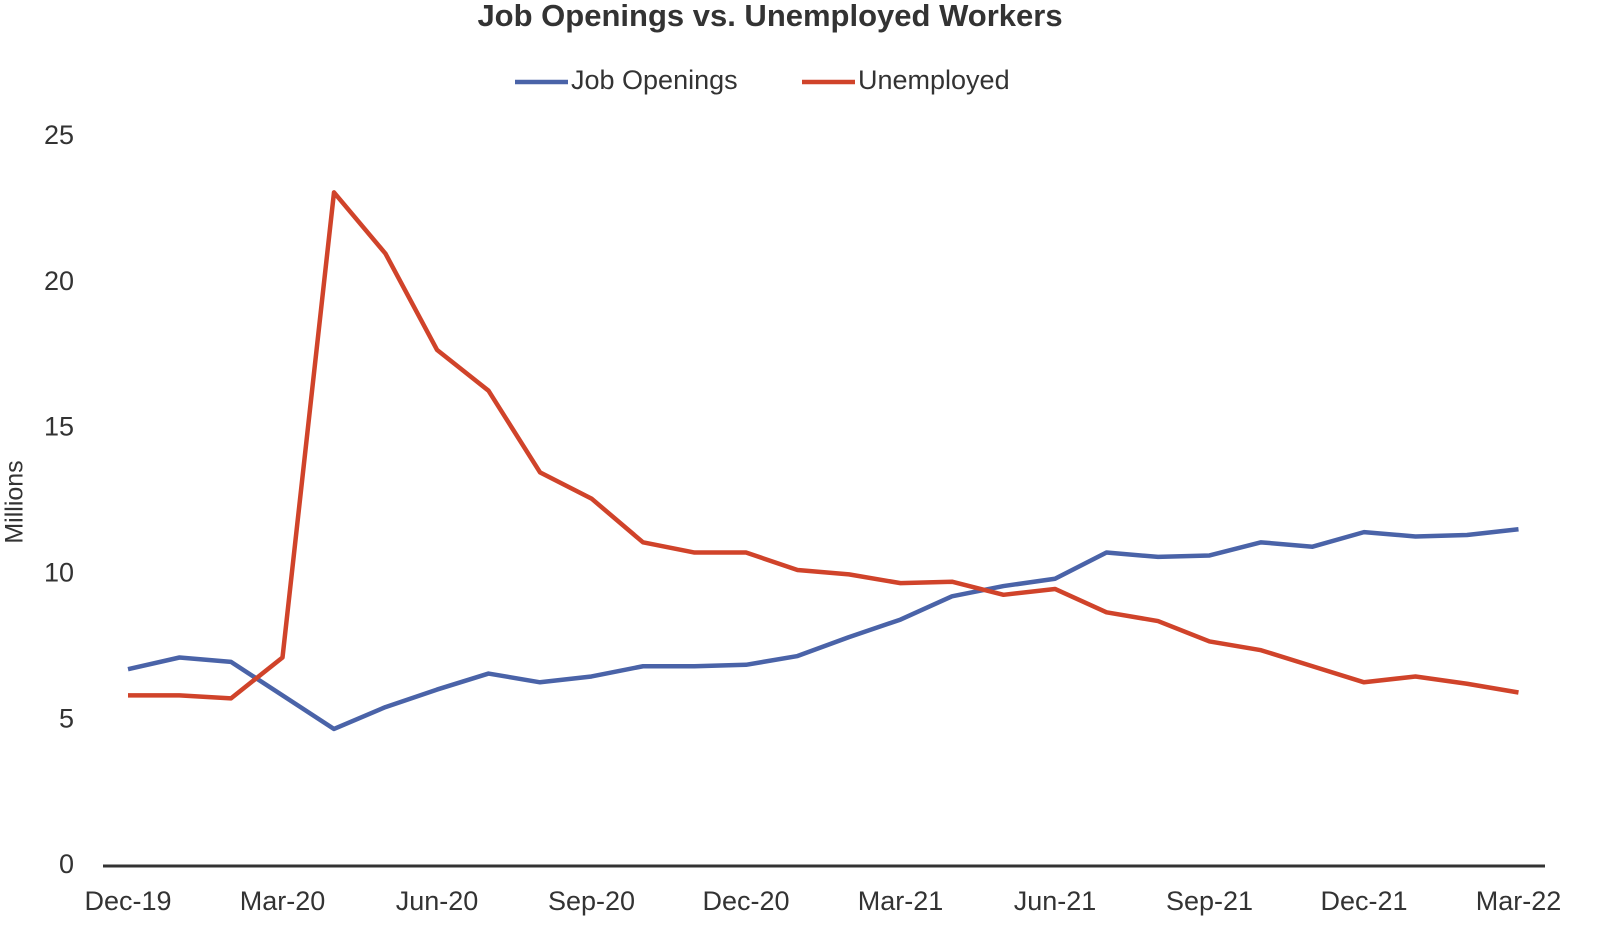 The height and width of the screenshot is (947, 1613). Describe the element at coordinates (59, 281) in the screenshot. I see `y-tick-label: 20` at that location.